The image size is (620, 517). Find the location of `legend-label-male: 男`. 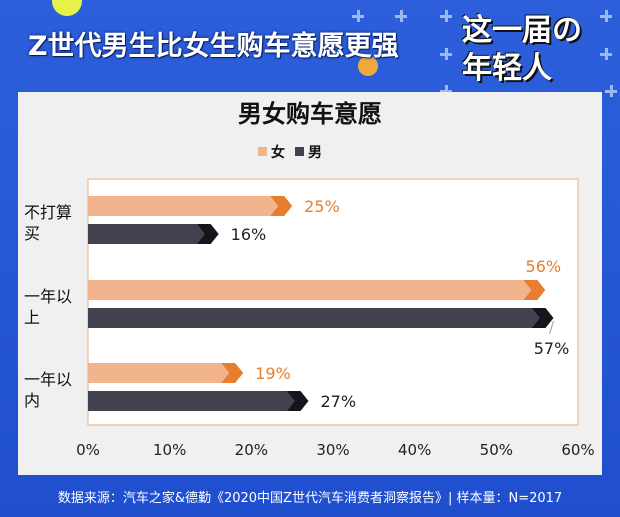

legend-label-male: 男 is located at coordinates (315, 153).